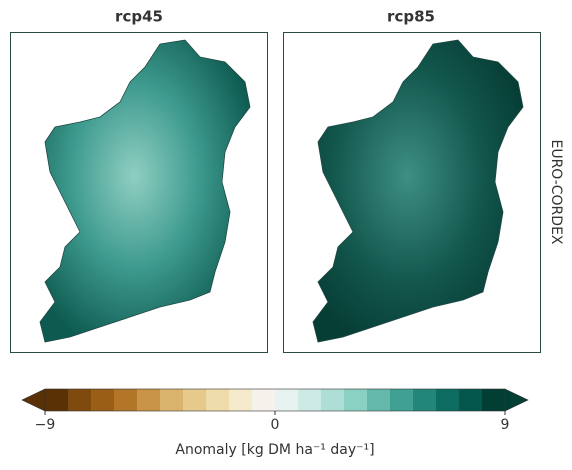 The image size is (572, 470). I want to click on row-label: EURO-CORDEX, so click(556, 191).